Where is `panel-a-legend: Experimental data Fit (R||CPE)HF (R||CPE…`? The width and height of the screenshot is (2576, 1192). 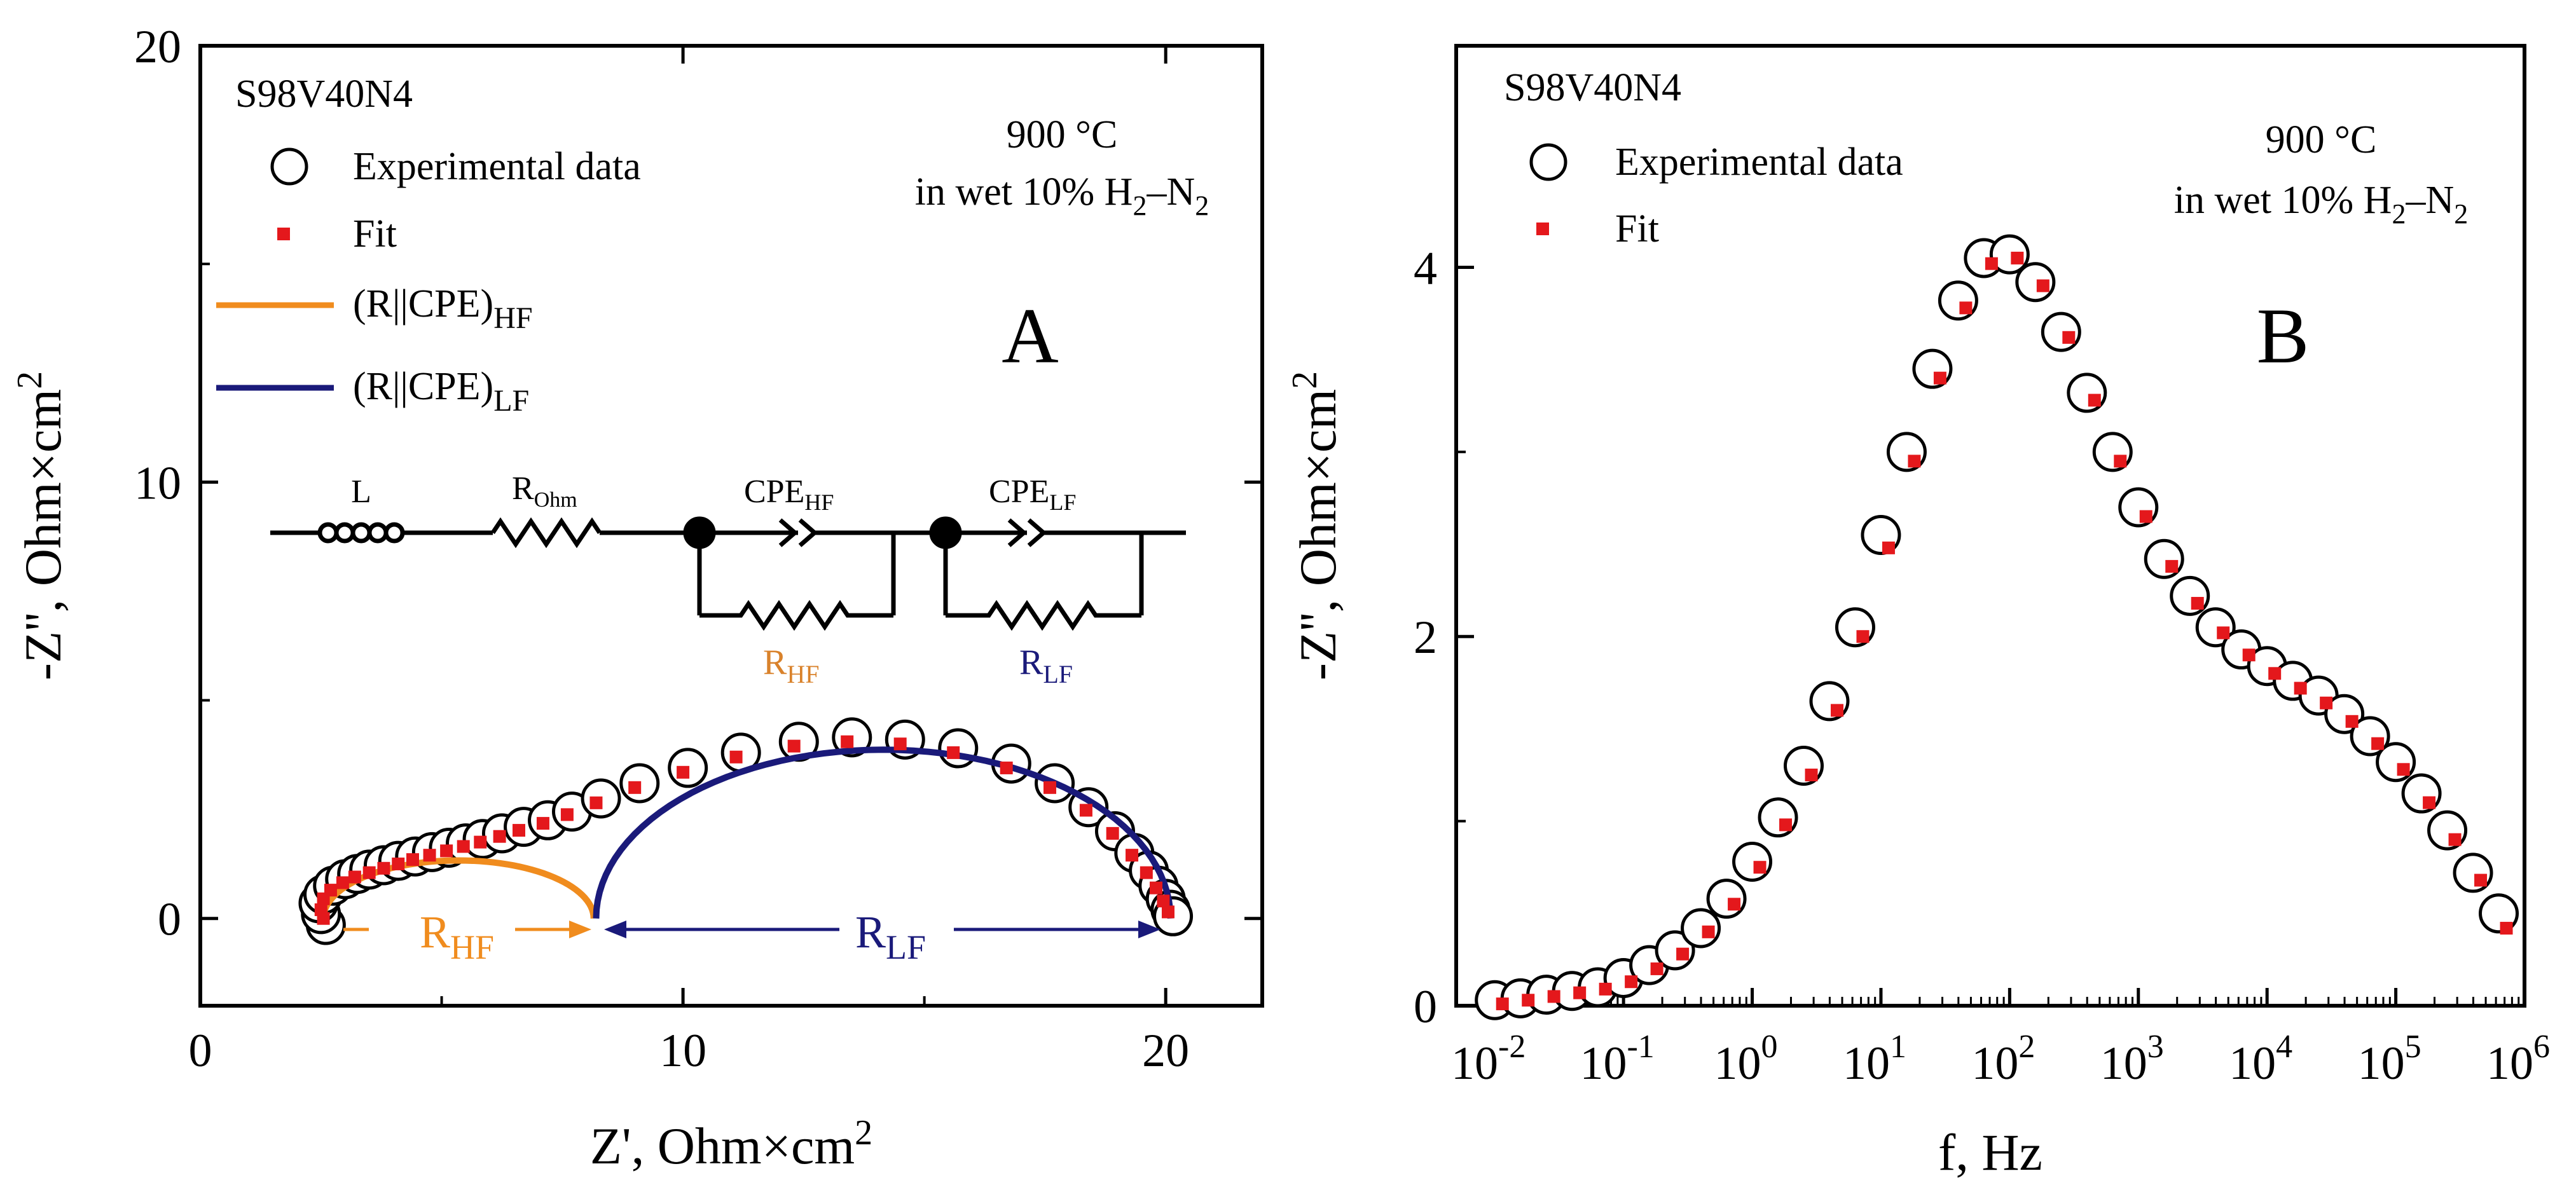 panel-a-legend: Experimental data Fit (R||CPE)HF (R||CPE… is located at coordinates (428, 282).